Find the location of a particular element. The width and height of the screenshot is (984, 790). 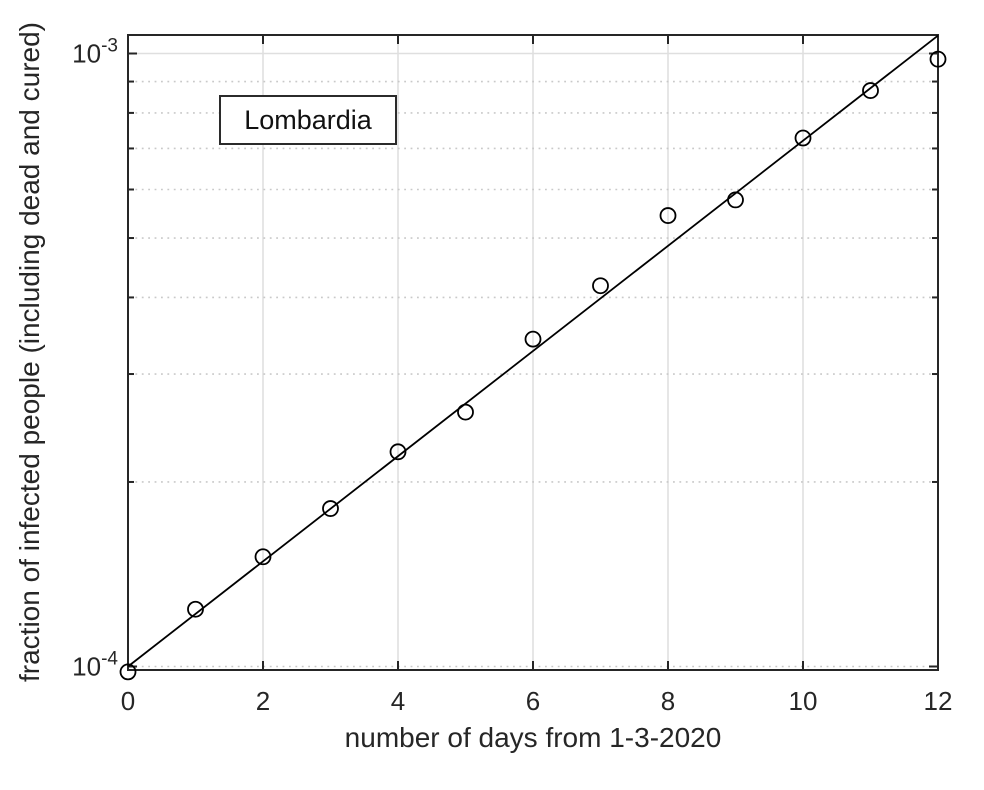

x-tick-label: 8 is located at coordinates (668, 701).